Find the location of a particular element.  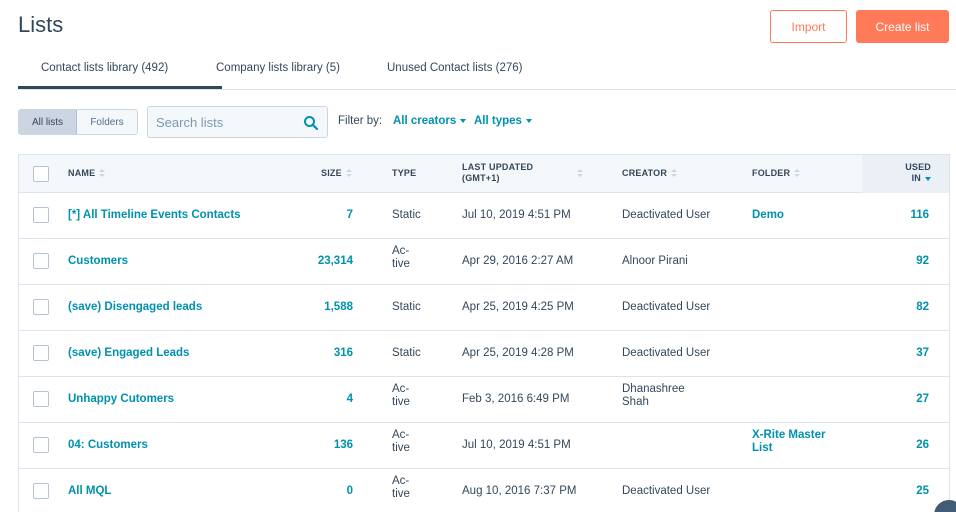

all-lists-toggle: All lists is located at coordinates (48, 122).